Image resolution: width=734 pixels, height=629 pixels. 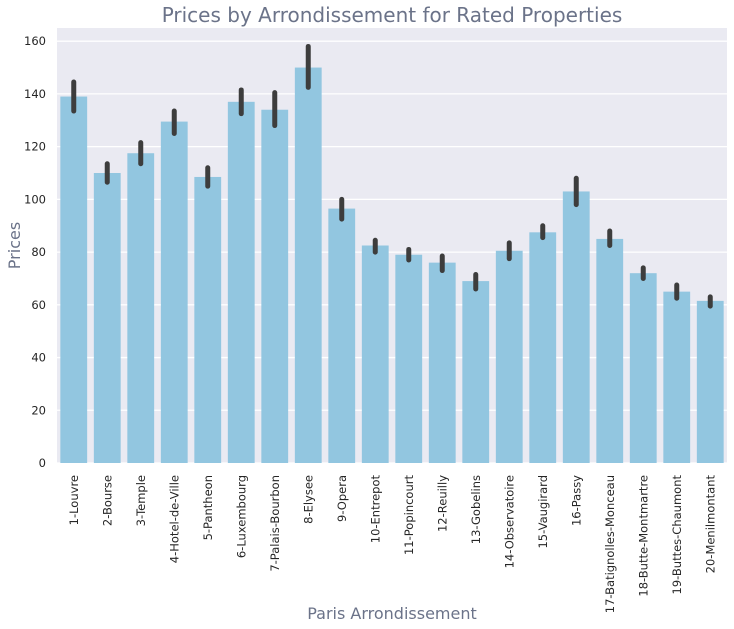 What do you see at coordinates (610, 544) in the screenshot?
I see `x-tick-label: 17-Batignolles-Monceau` at bounding box center [610, 544].